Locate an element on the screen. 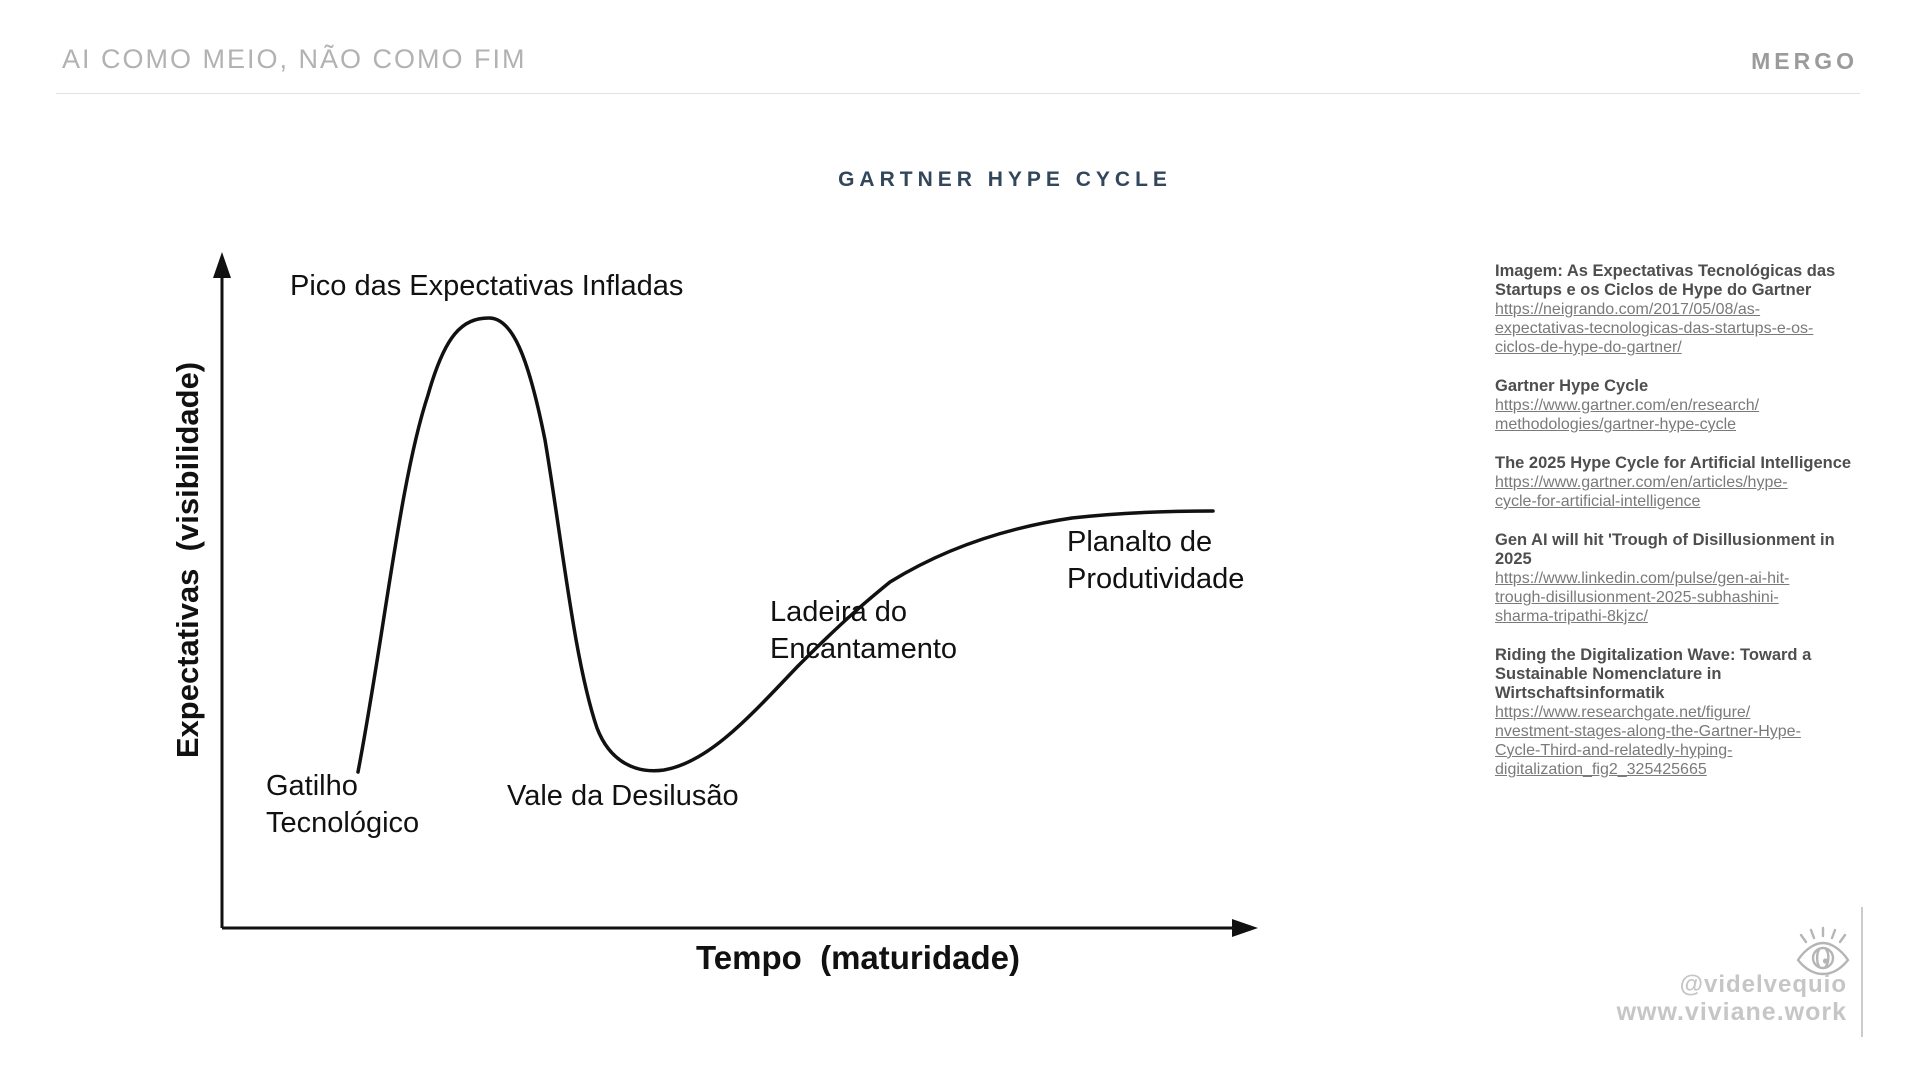  y-axis-label: Expectativas (visibilidade) is located at coordinates (187, 560).